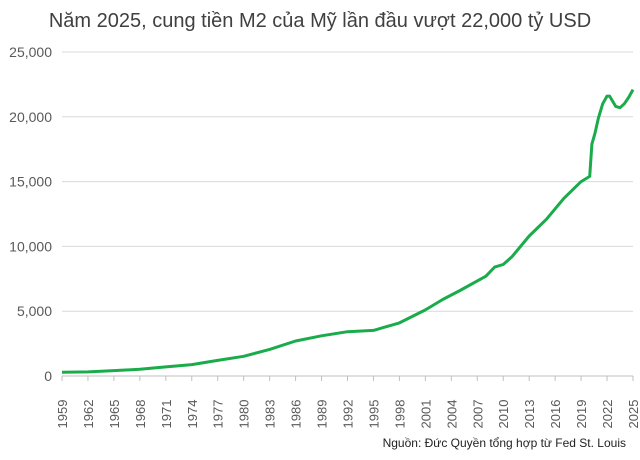 This screenshot has width=640, height=460. I want to click on x-tick-label: 1962, so click(88, 414).